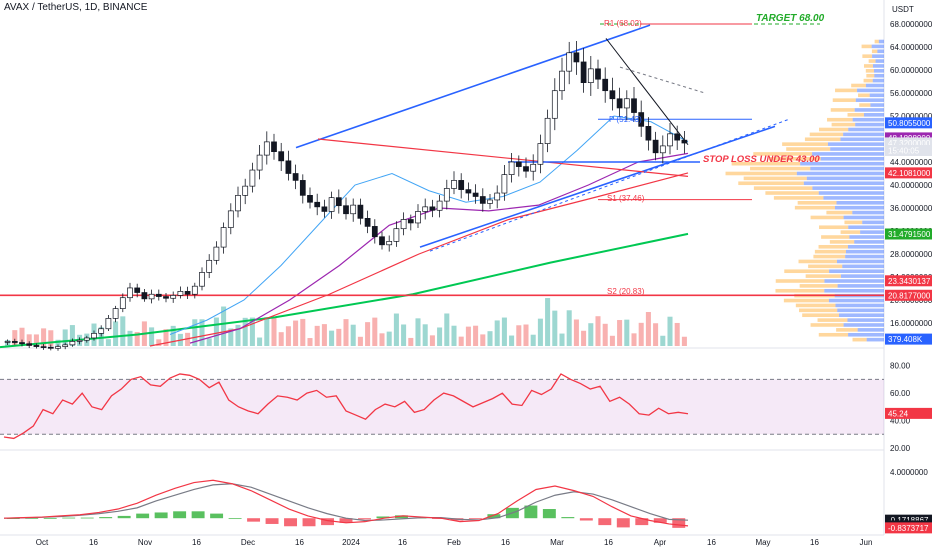 This screenshot has height=550, width=932. What do you see at coordinates (909, 143) in the screenshot?
I see `price-tag: 47.3200000` at bounding box center [909, 143].